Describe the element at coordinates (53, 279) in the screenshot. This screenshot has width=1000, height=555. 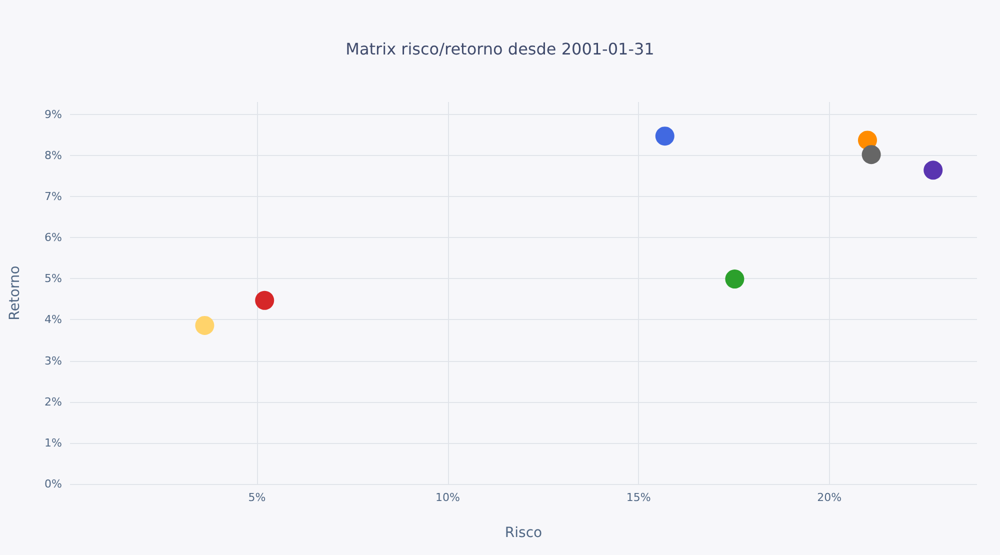
I see `y-tick-label: 5%` at that location.